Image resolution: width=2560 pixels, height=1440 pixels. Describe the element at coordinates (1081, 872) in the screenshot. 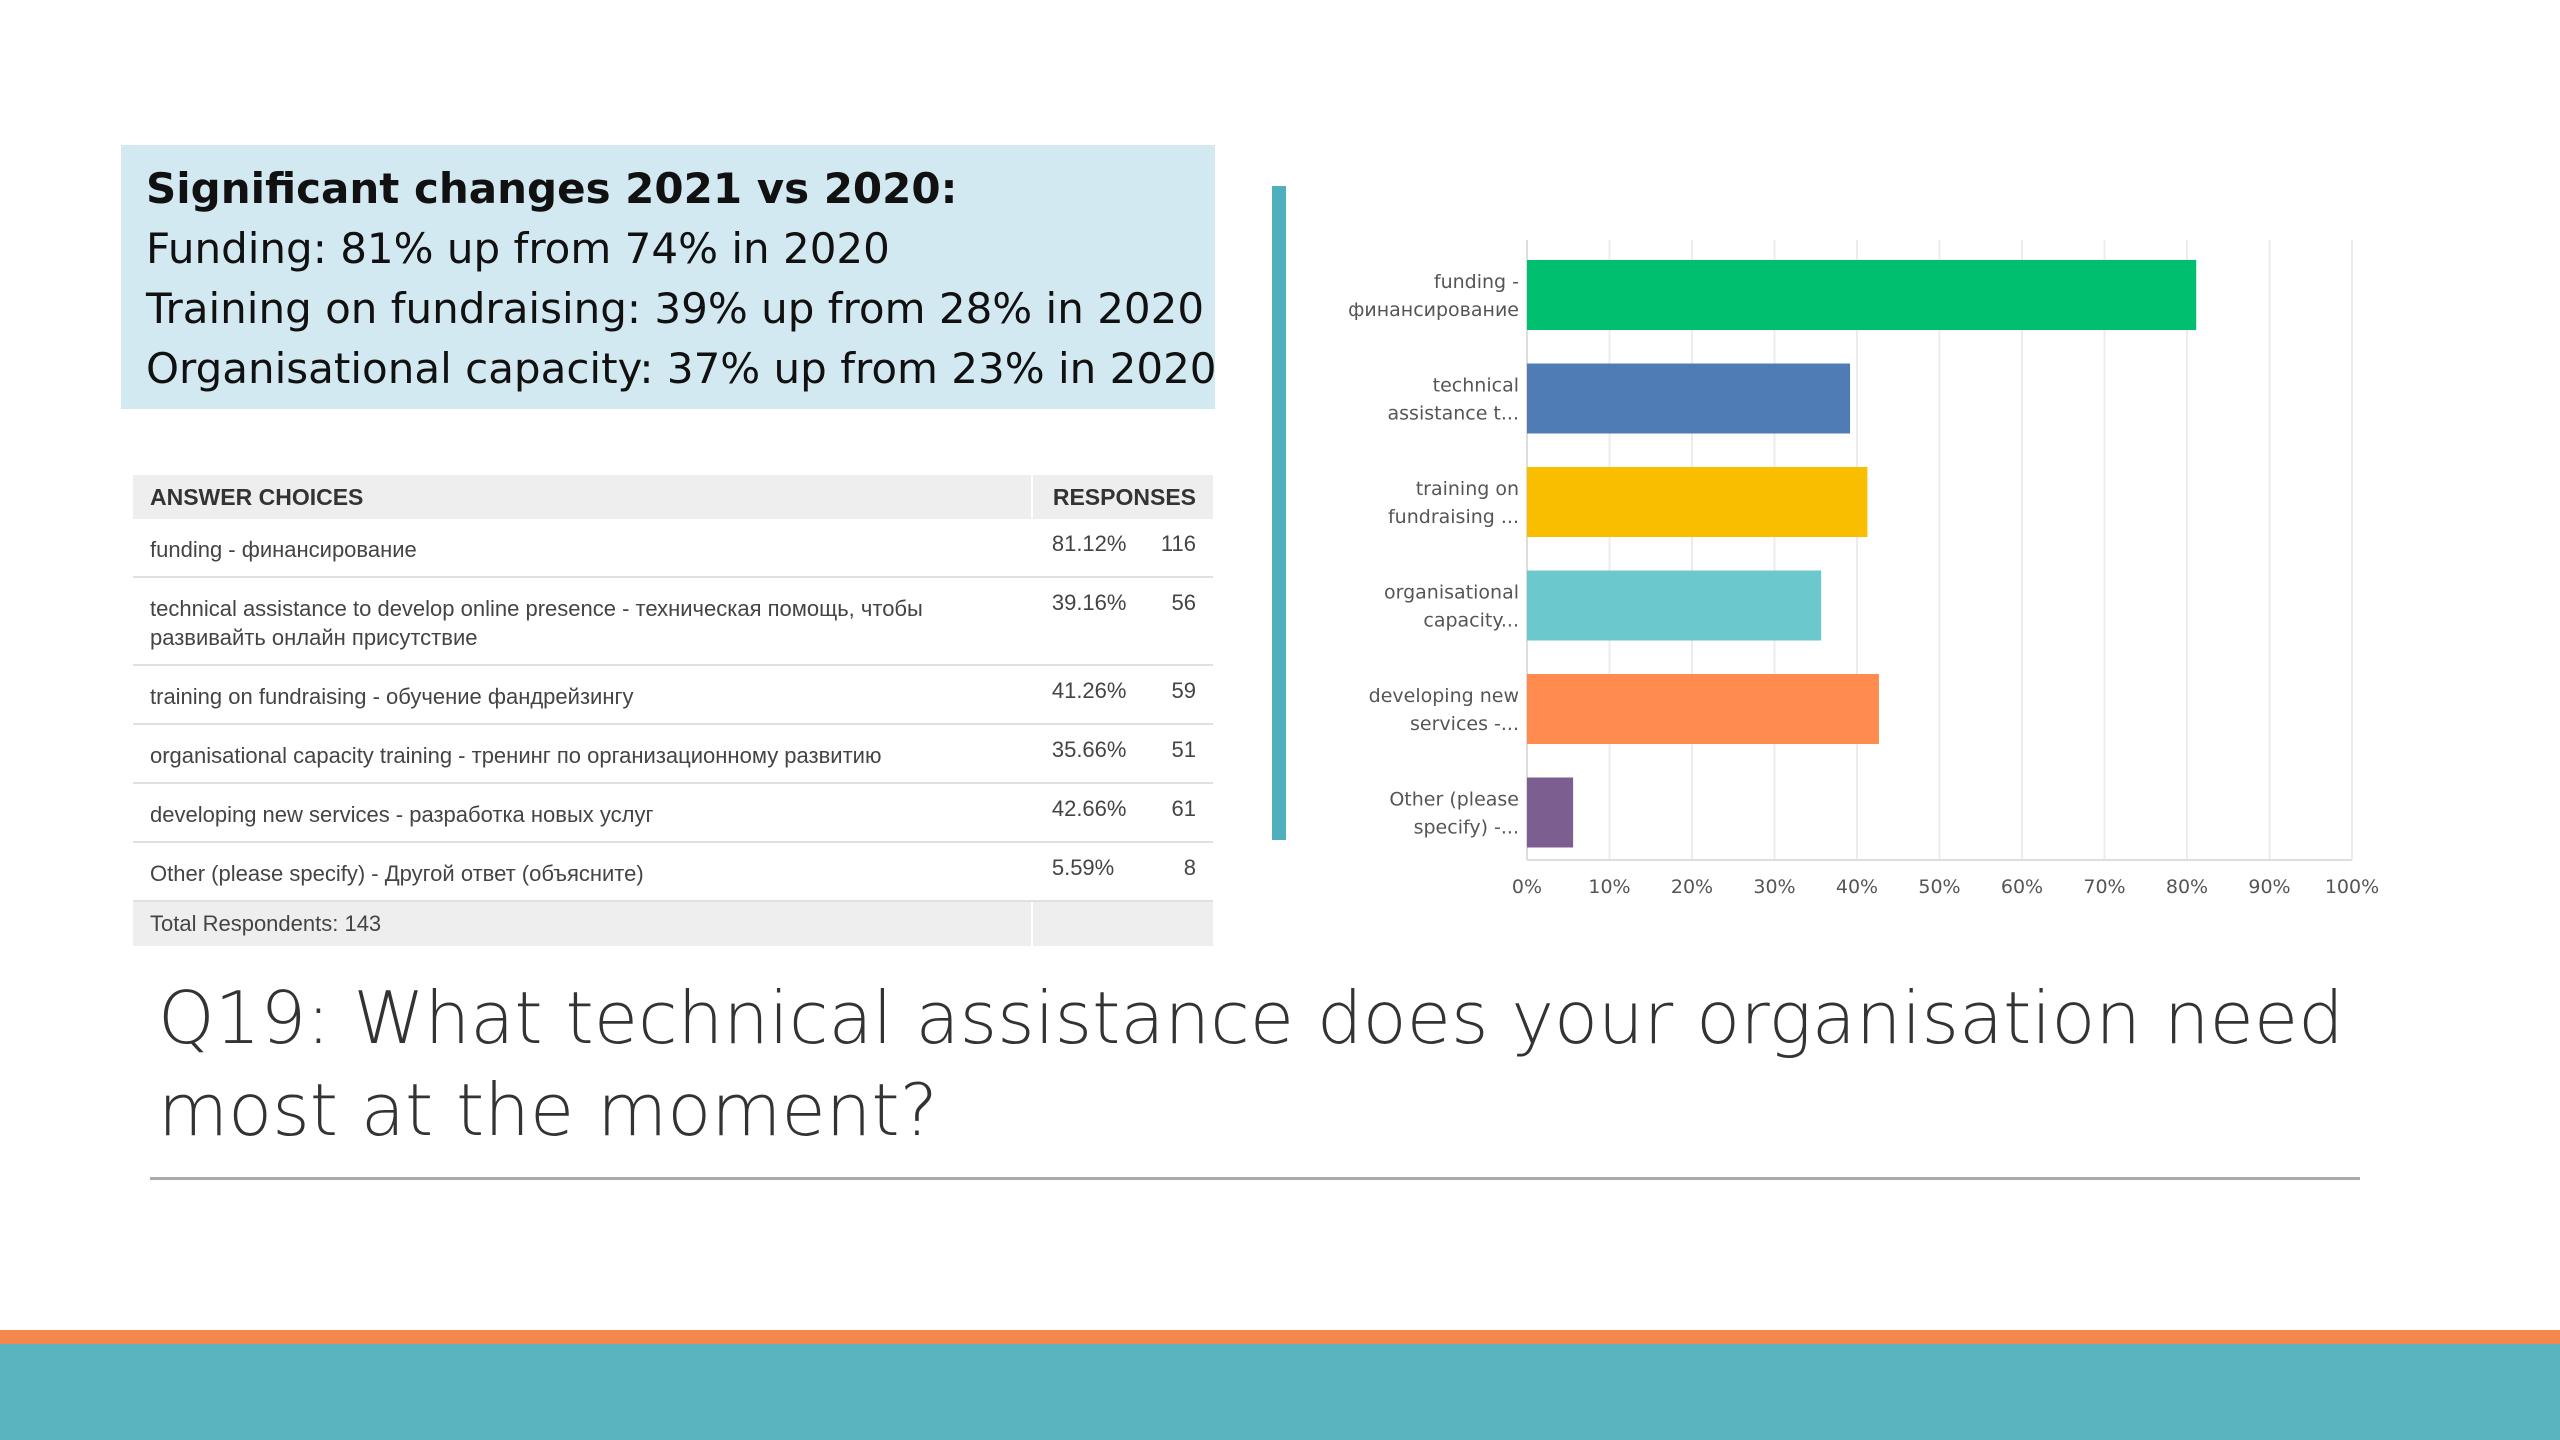

I see `response-percent: 5.59%` at that location.